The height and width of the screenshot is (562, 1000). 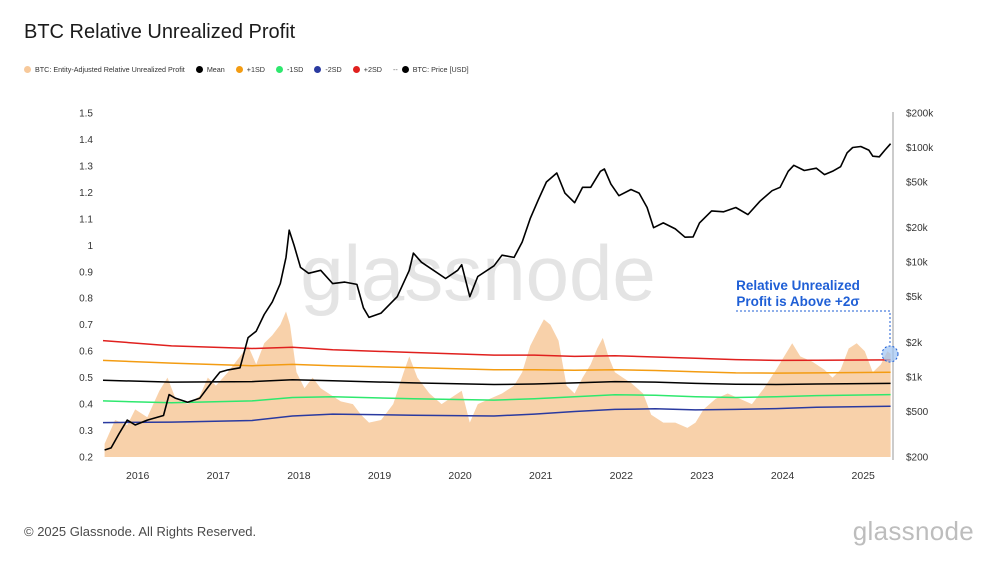 I want to click on legend-item-mean: Mean, so click(x=210, y=69).